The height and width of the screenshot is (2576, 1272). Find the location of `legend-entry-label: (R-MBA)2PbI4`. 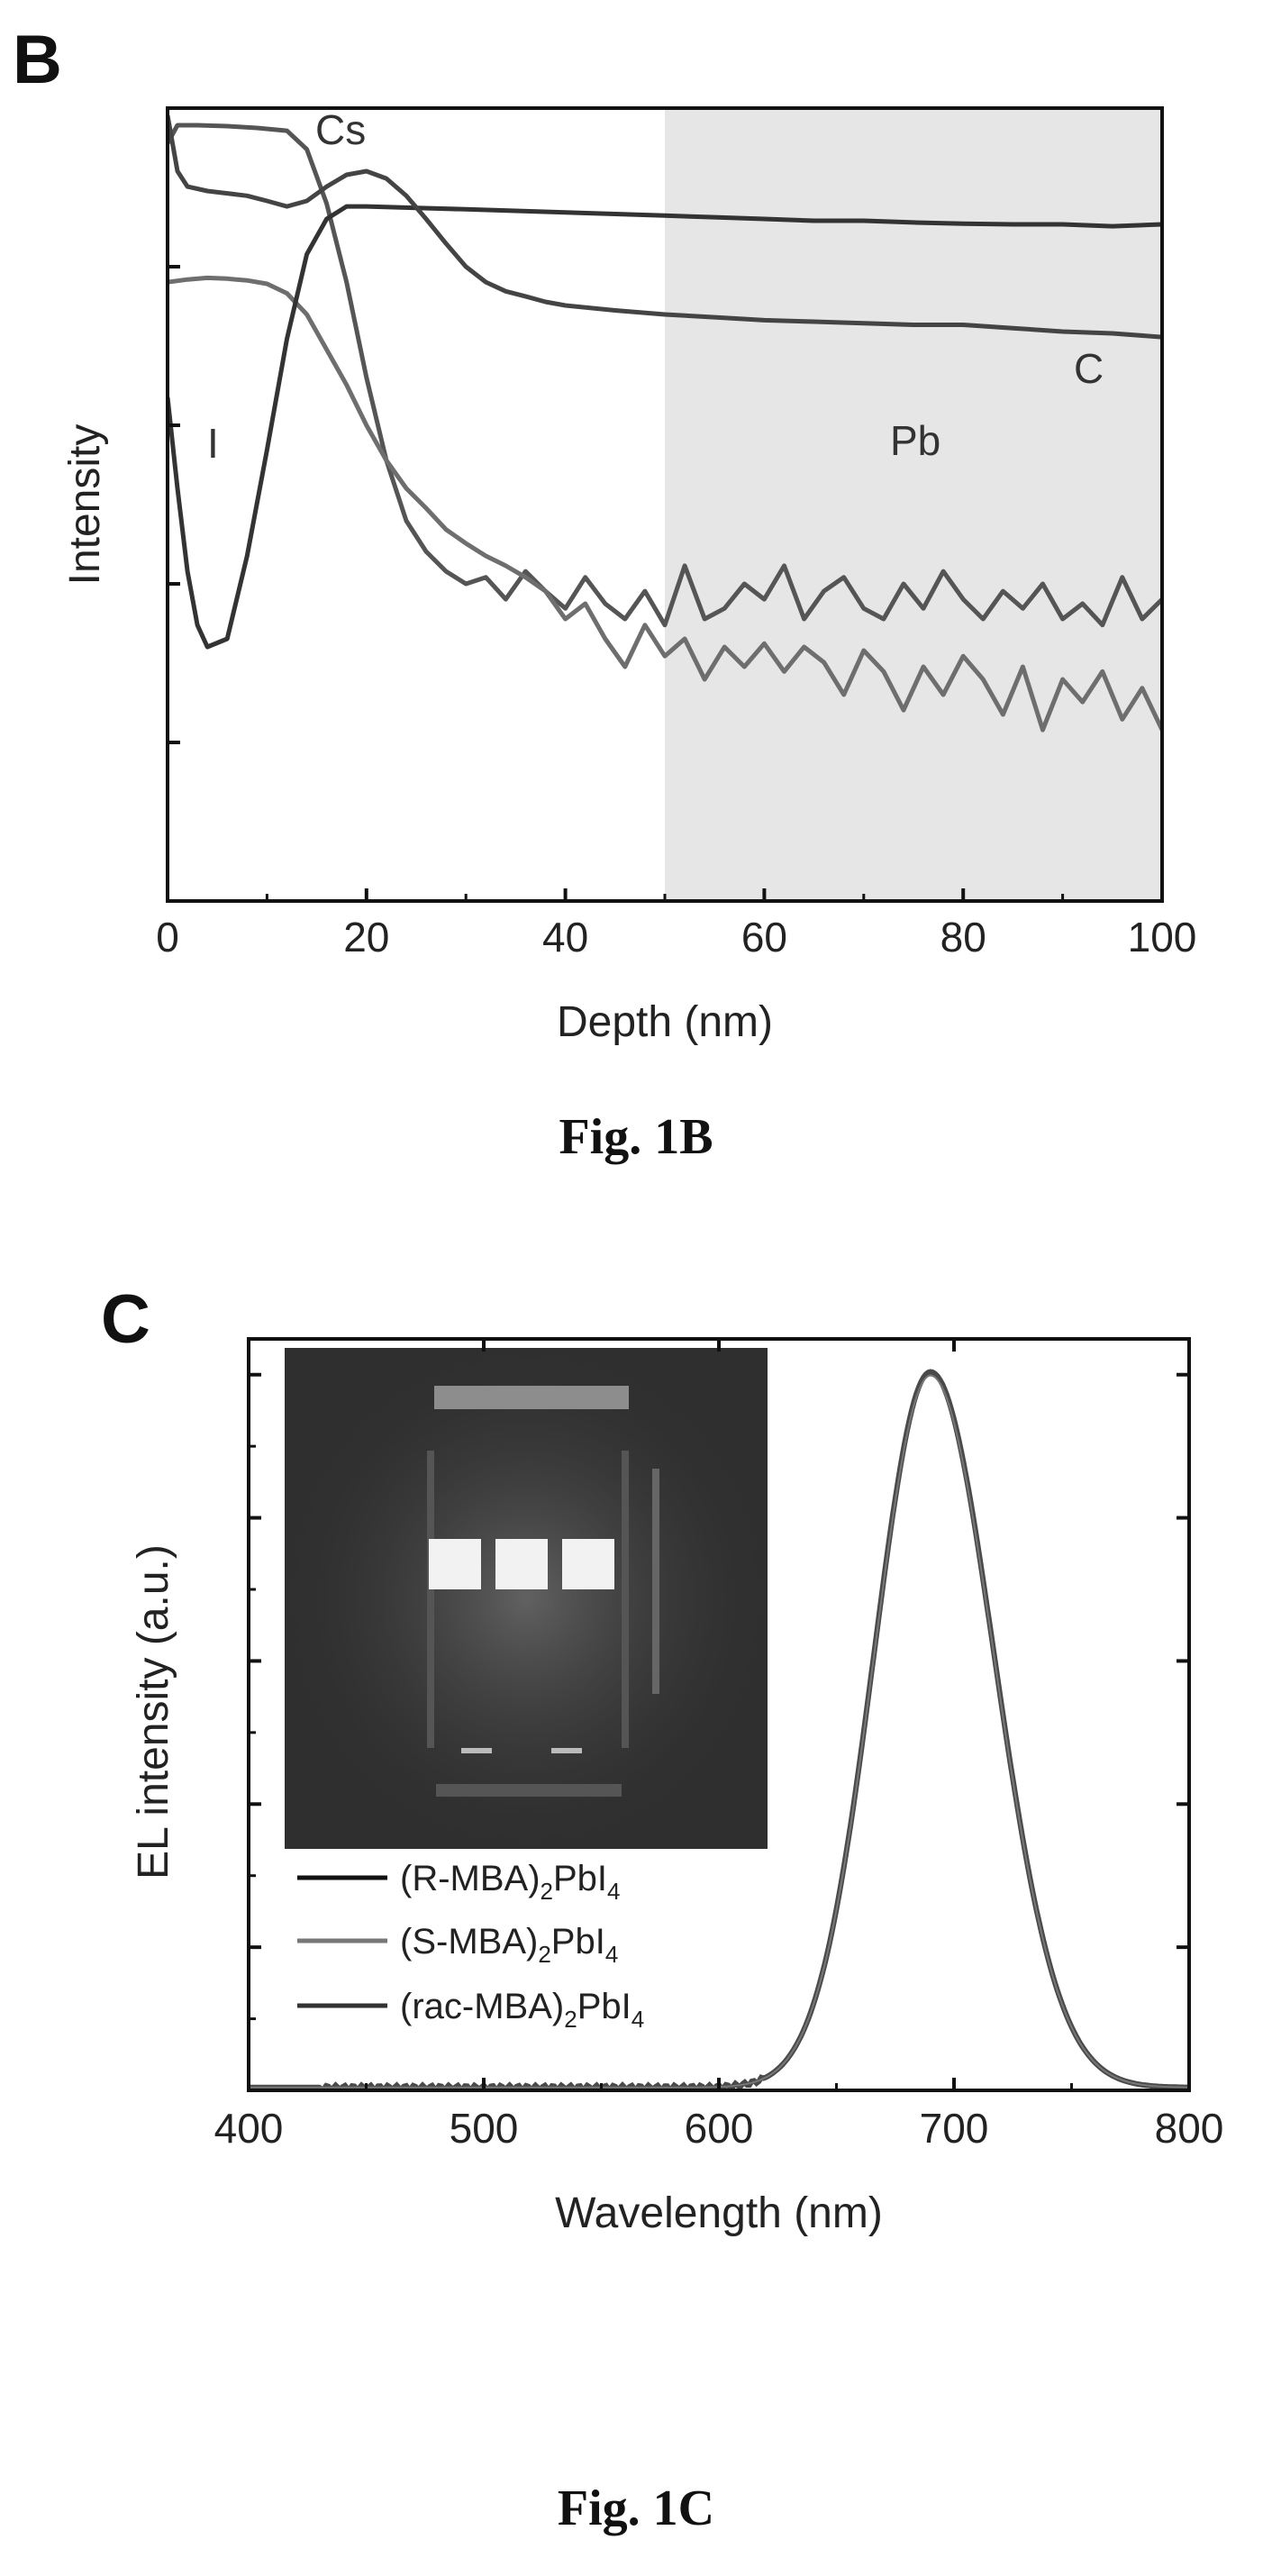

legend-entry-label: (R-MBA)2PbI4 is located at coordinates (511, 1882).